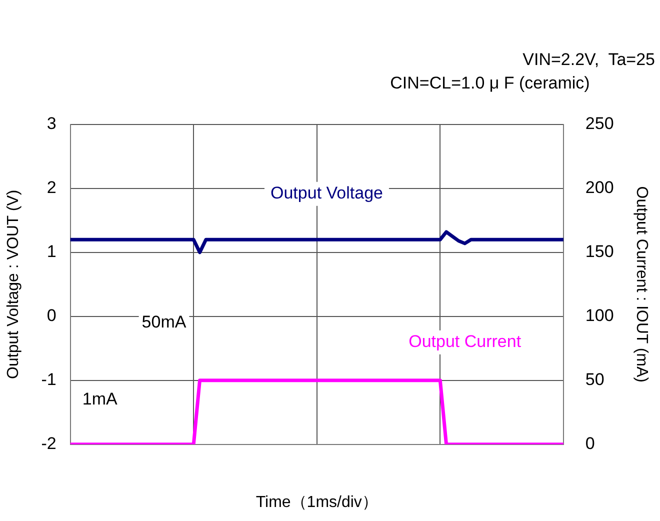  Describe the element at coordinates (326, 193) in the screenshot. I see `text: Output Voltage` at that location.